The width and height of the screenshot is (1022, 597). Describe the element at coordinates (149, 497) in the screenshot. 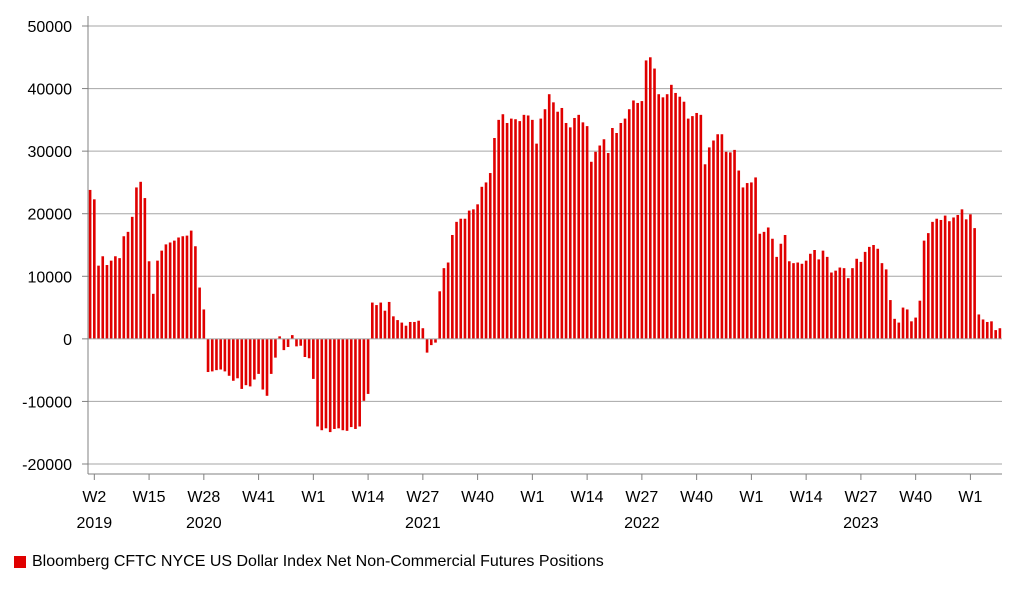

I see `x-tick-week-label: W15` at that location.